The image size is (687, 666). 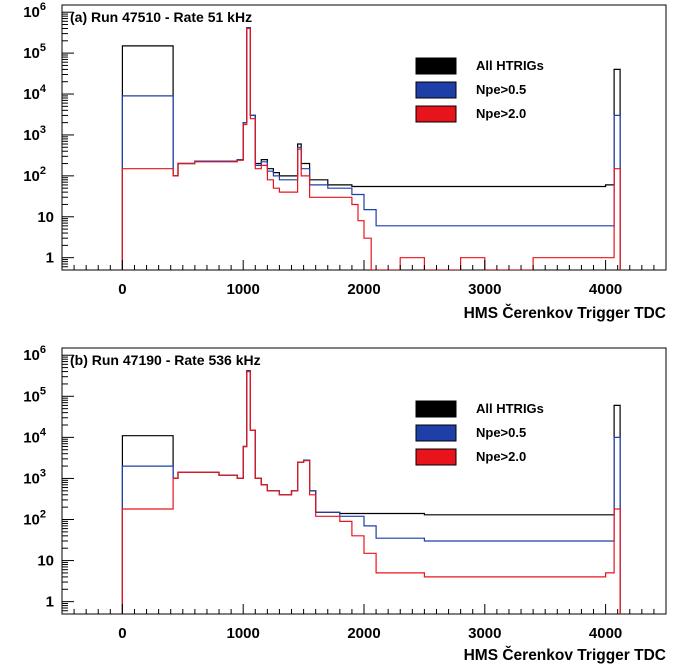 I want to click on panel-title: (b) Run 47190 - Rate 536 kHz, so click(x=165, y=360).